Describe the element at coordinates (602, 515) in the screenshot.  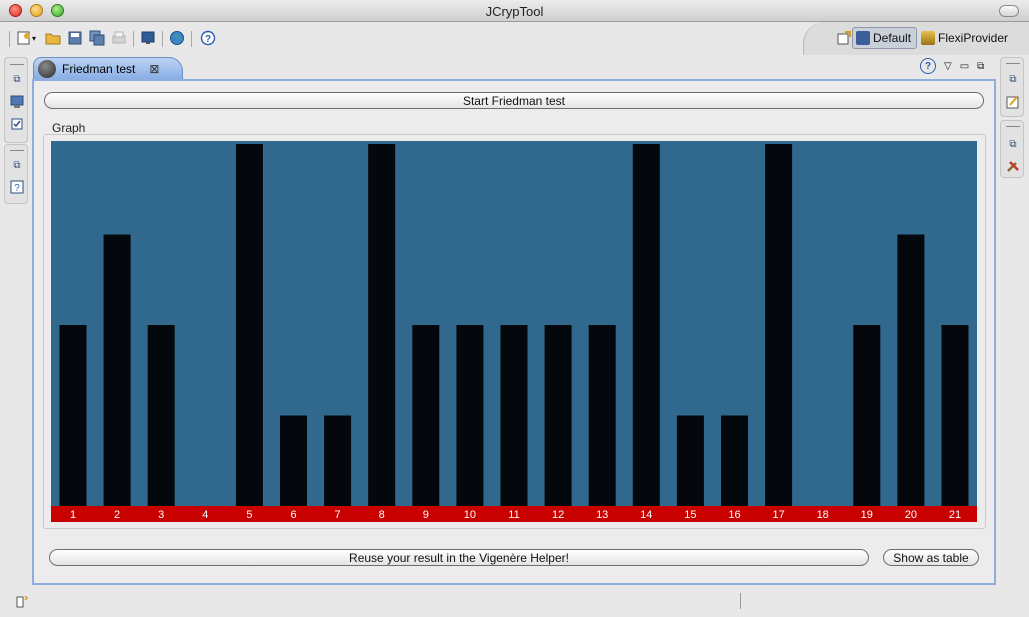
I see `x-tick-label-13: 13` at that location.